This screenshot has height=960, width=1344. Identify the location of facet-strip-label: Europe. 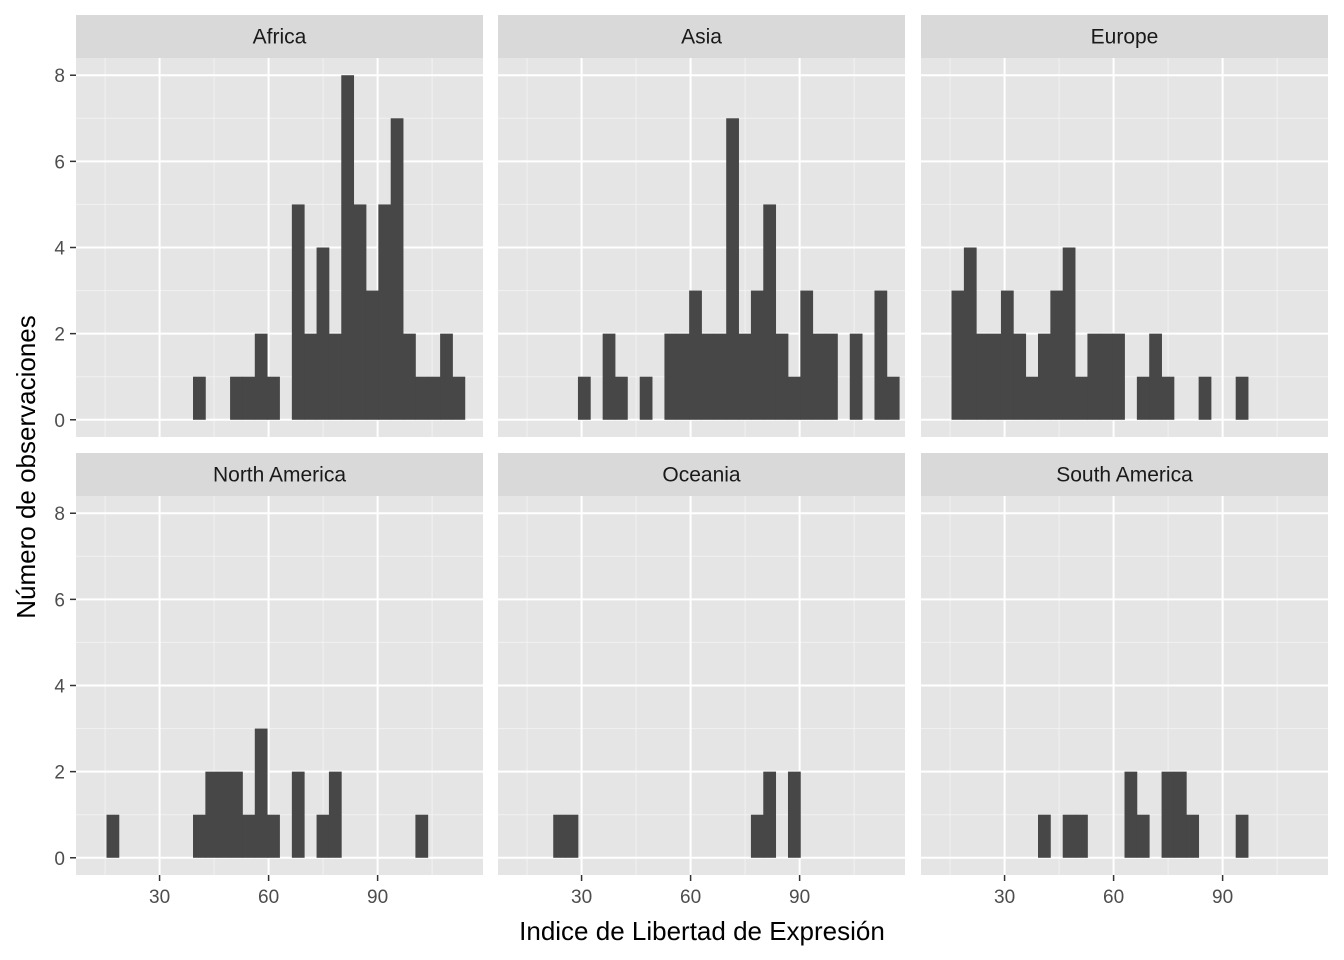
(1125, 37).